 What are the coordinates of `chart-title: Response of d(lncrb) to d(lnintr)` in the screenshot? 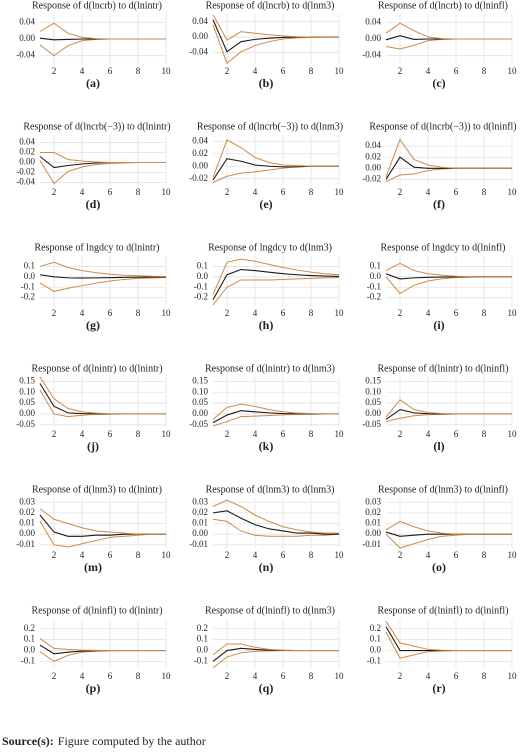 It's located at (97, 5).